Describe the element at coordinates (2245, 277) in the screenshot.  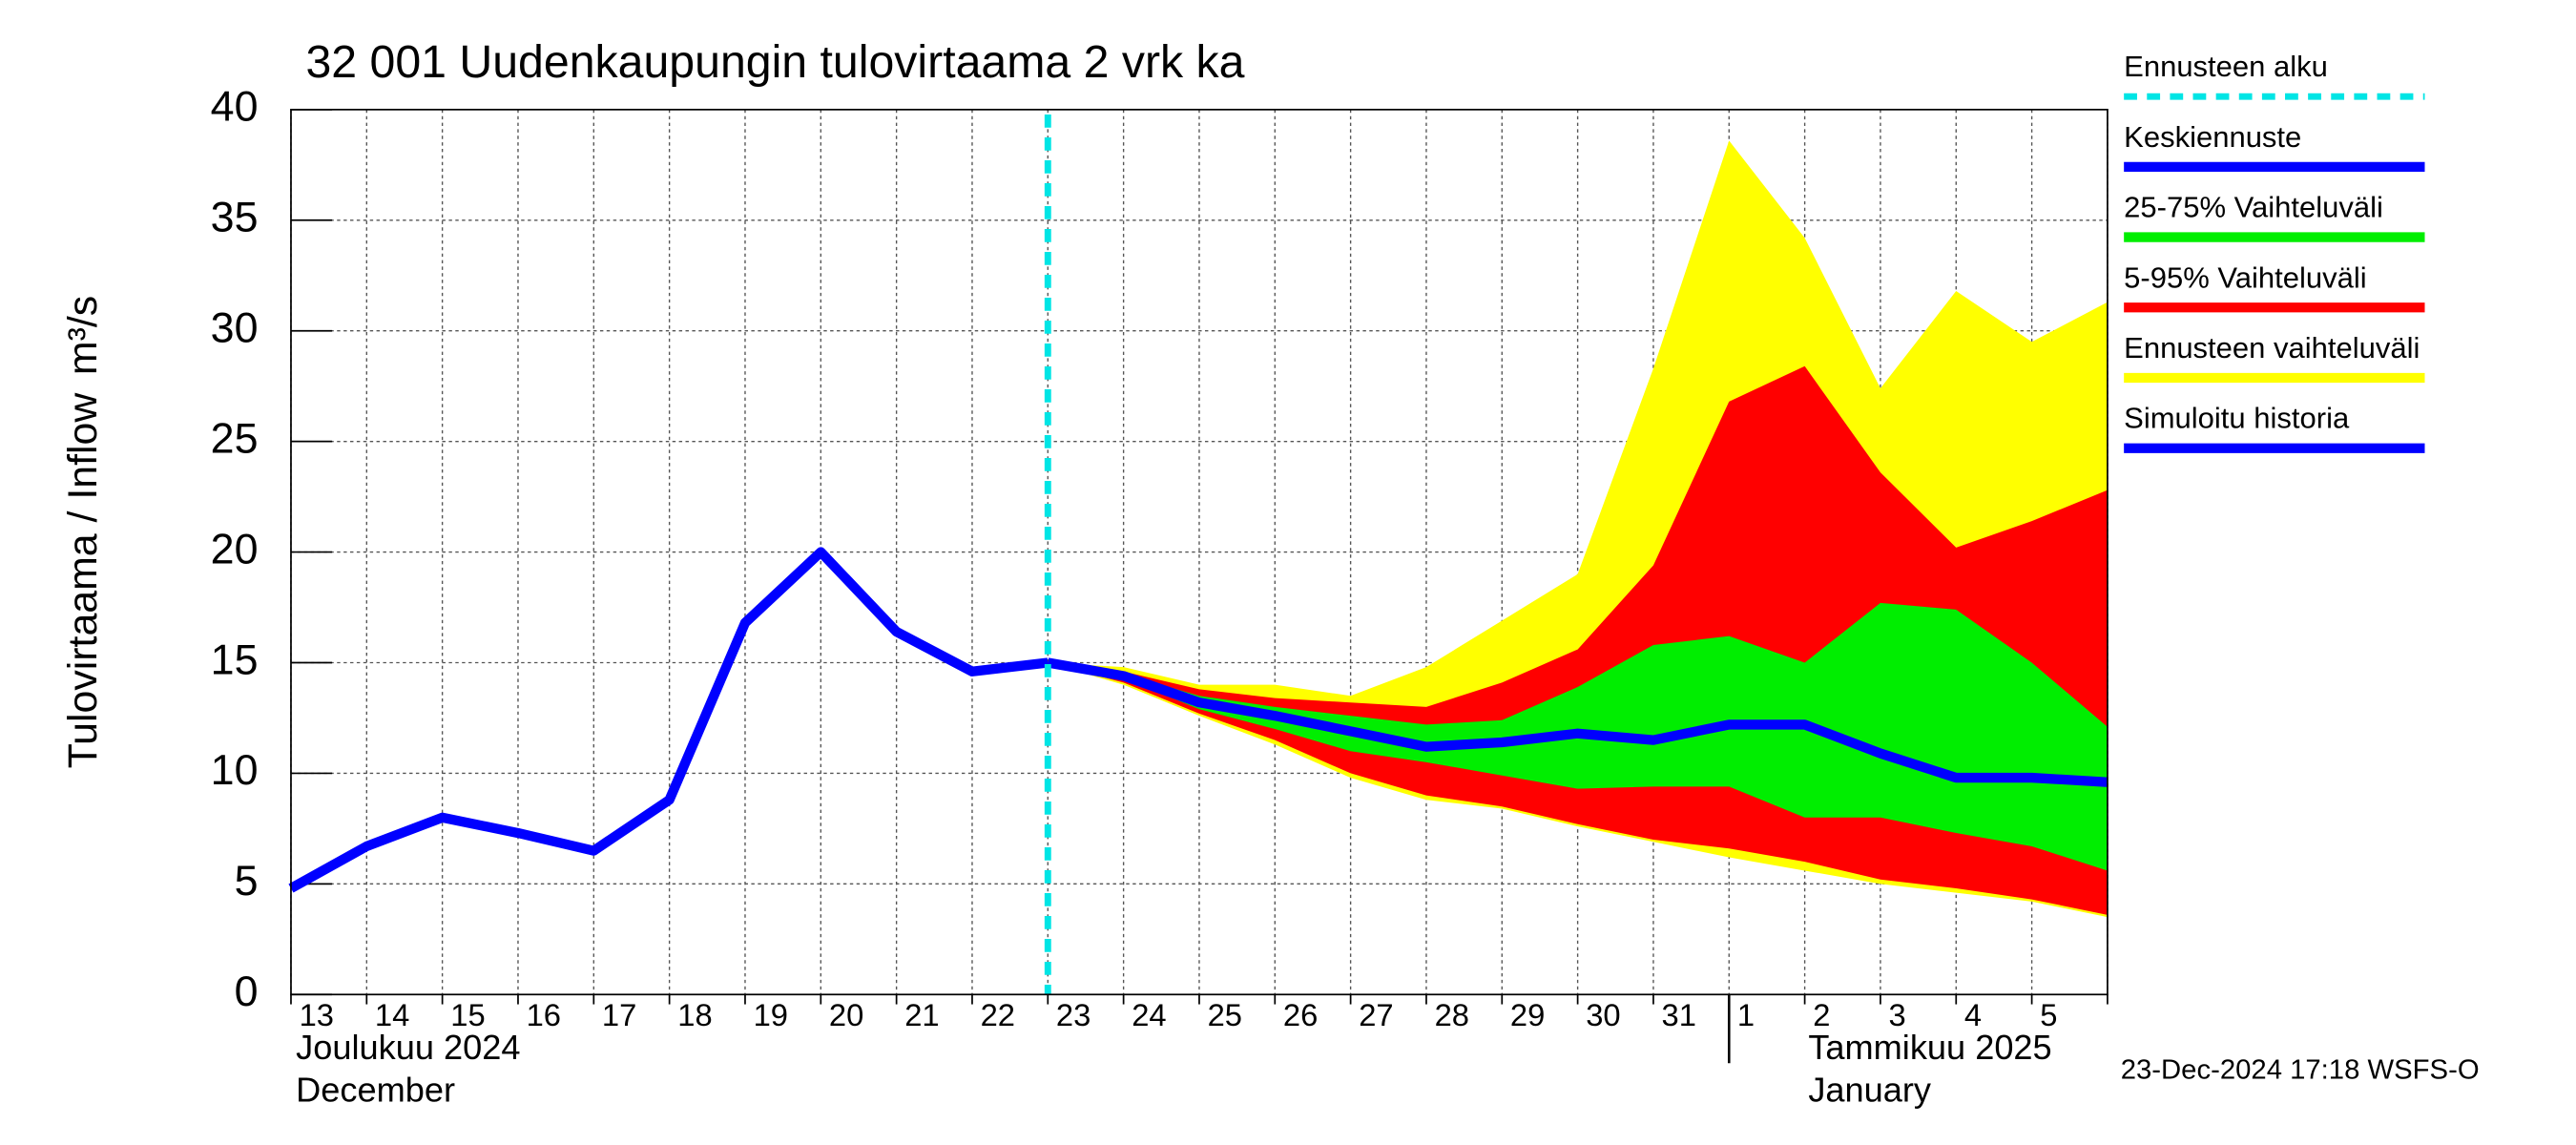
I see `legend-label: 5-95% Vaihteluväli` at that location.